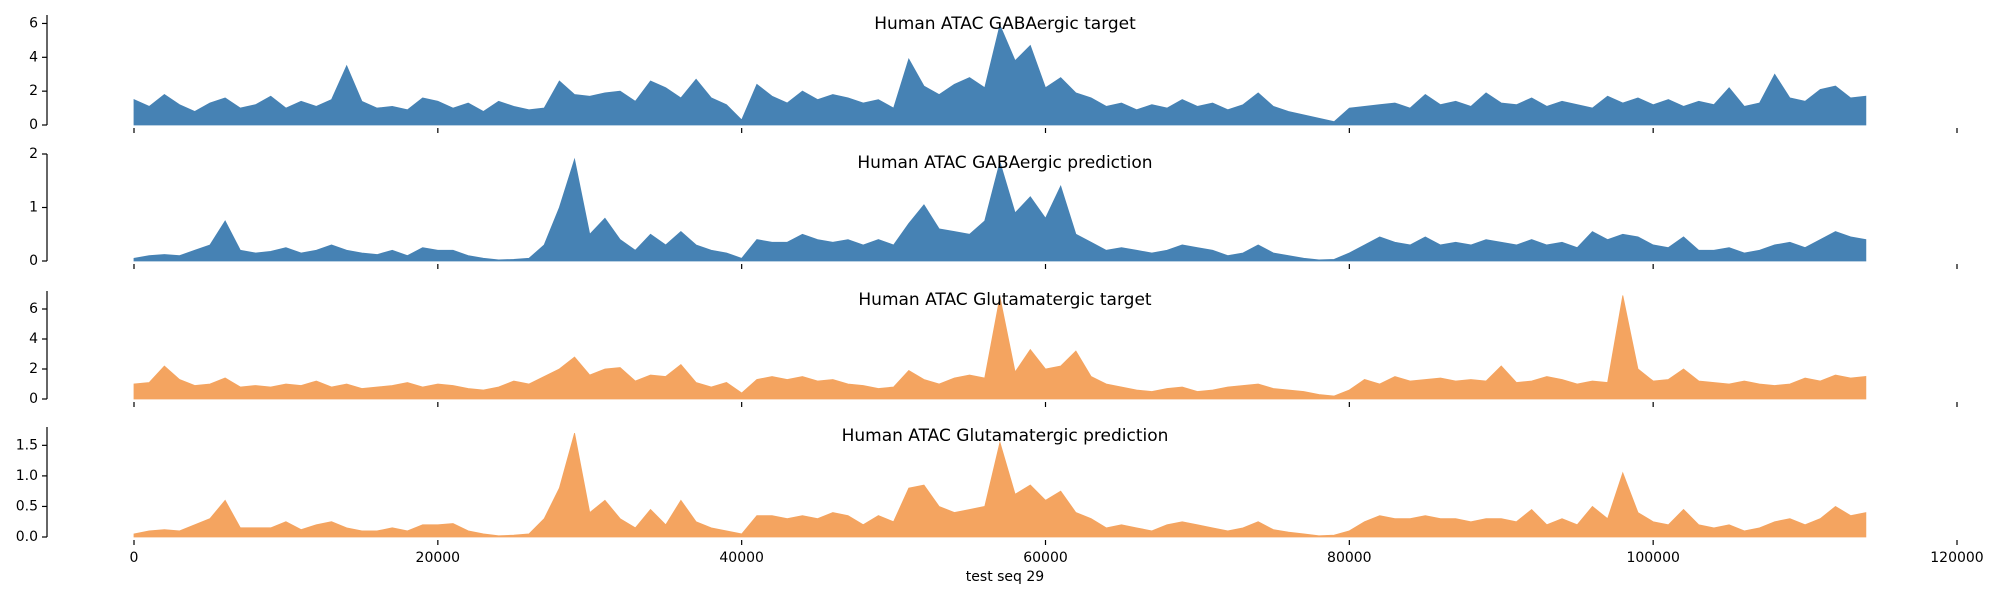 The image size is (2000, 600). What do you see at coordinates (134, 558) in the screenshot?
I see `x-tick-label: 0` at bounding box center [134, 558].